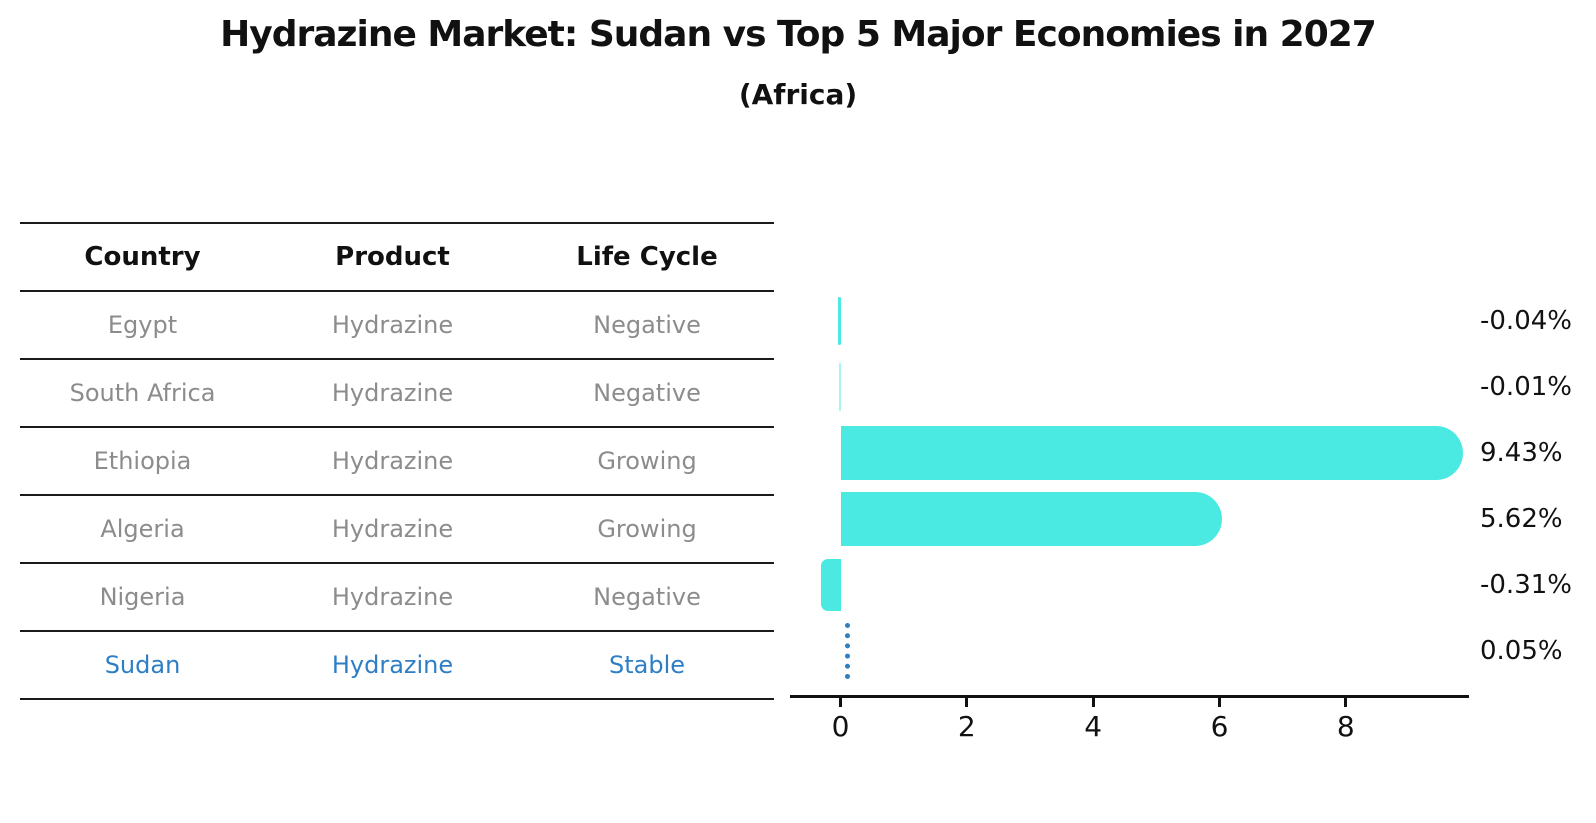 The width and height of the screenshot is (1596, 823). Describe the element at coordinates (1538, 492) in the screenshot. I see `value-label-column: -0.04% -0.01% 9.43% 5.62% -0.31% 0.05%` at that location.